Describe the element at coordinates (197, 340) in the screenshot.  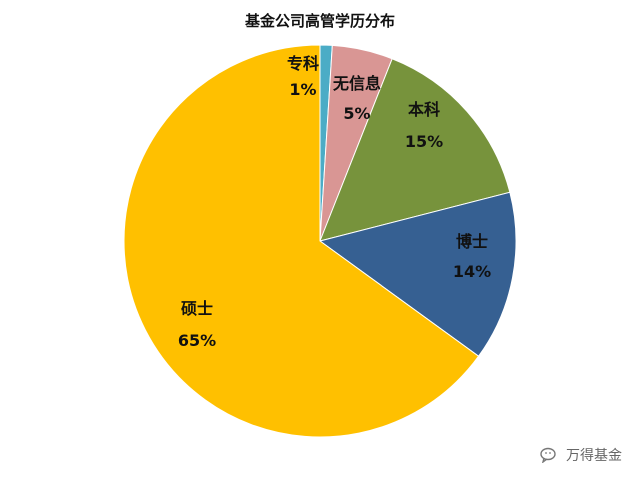
I see `slice-percent-5: 65%` at that location.